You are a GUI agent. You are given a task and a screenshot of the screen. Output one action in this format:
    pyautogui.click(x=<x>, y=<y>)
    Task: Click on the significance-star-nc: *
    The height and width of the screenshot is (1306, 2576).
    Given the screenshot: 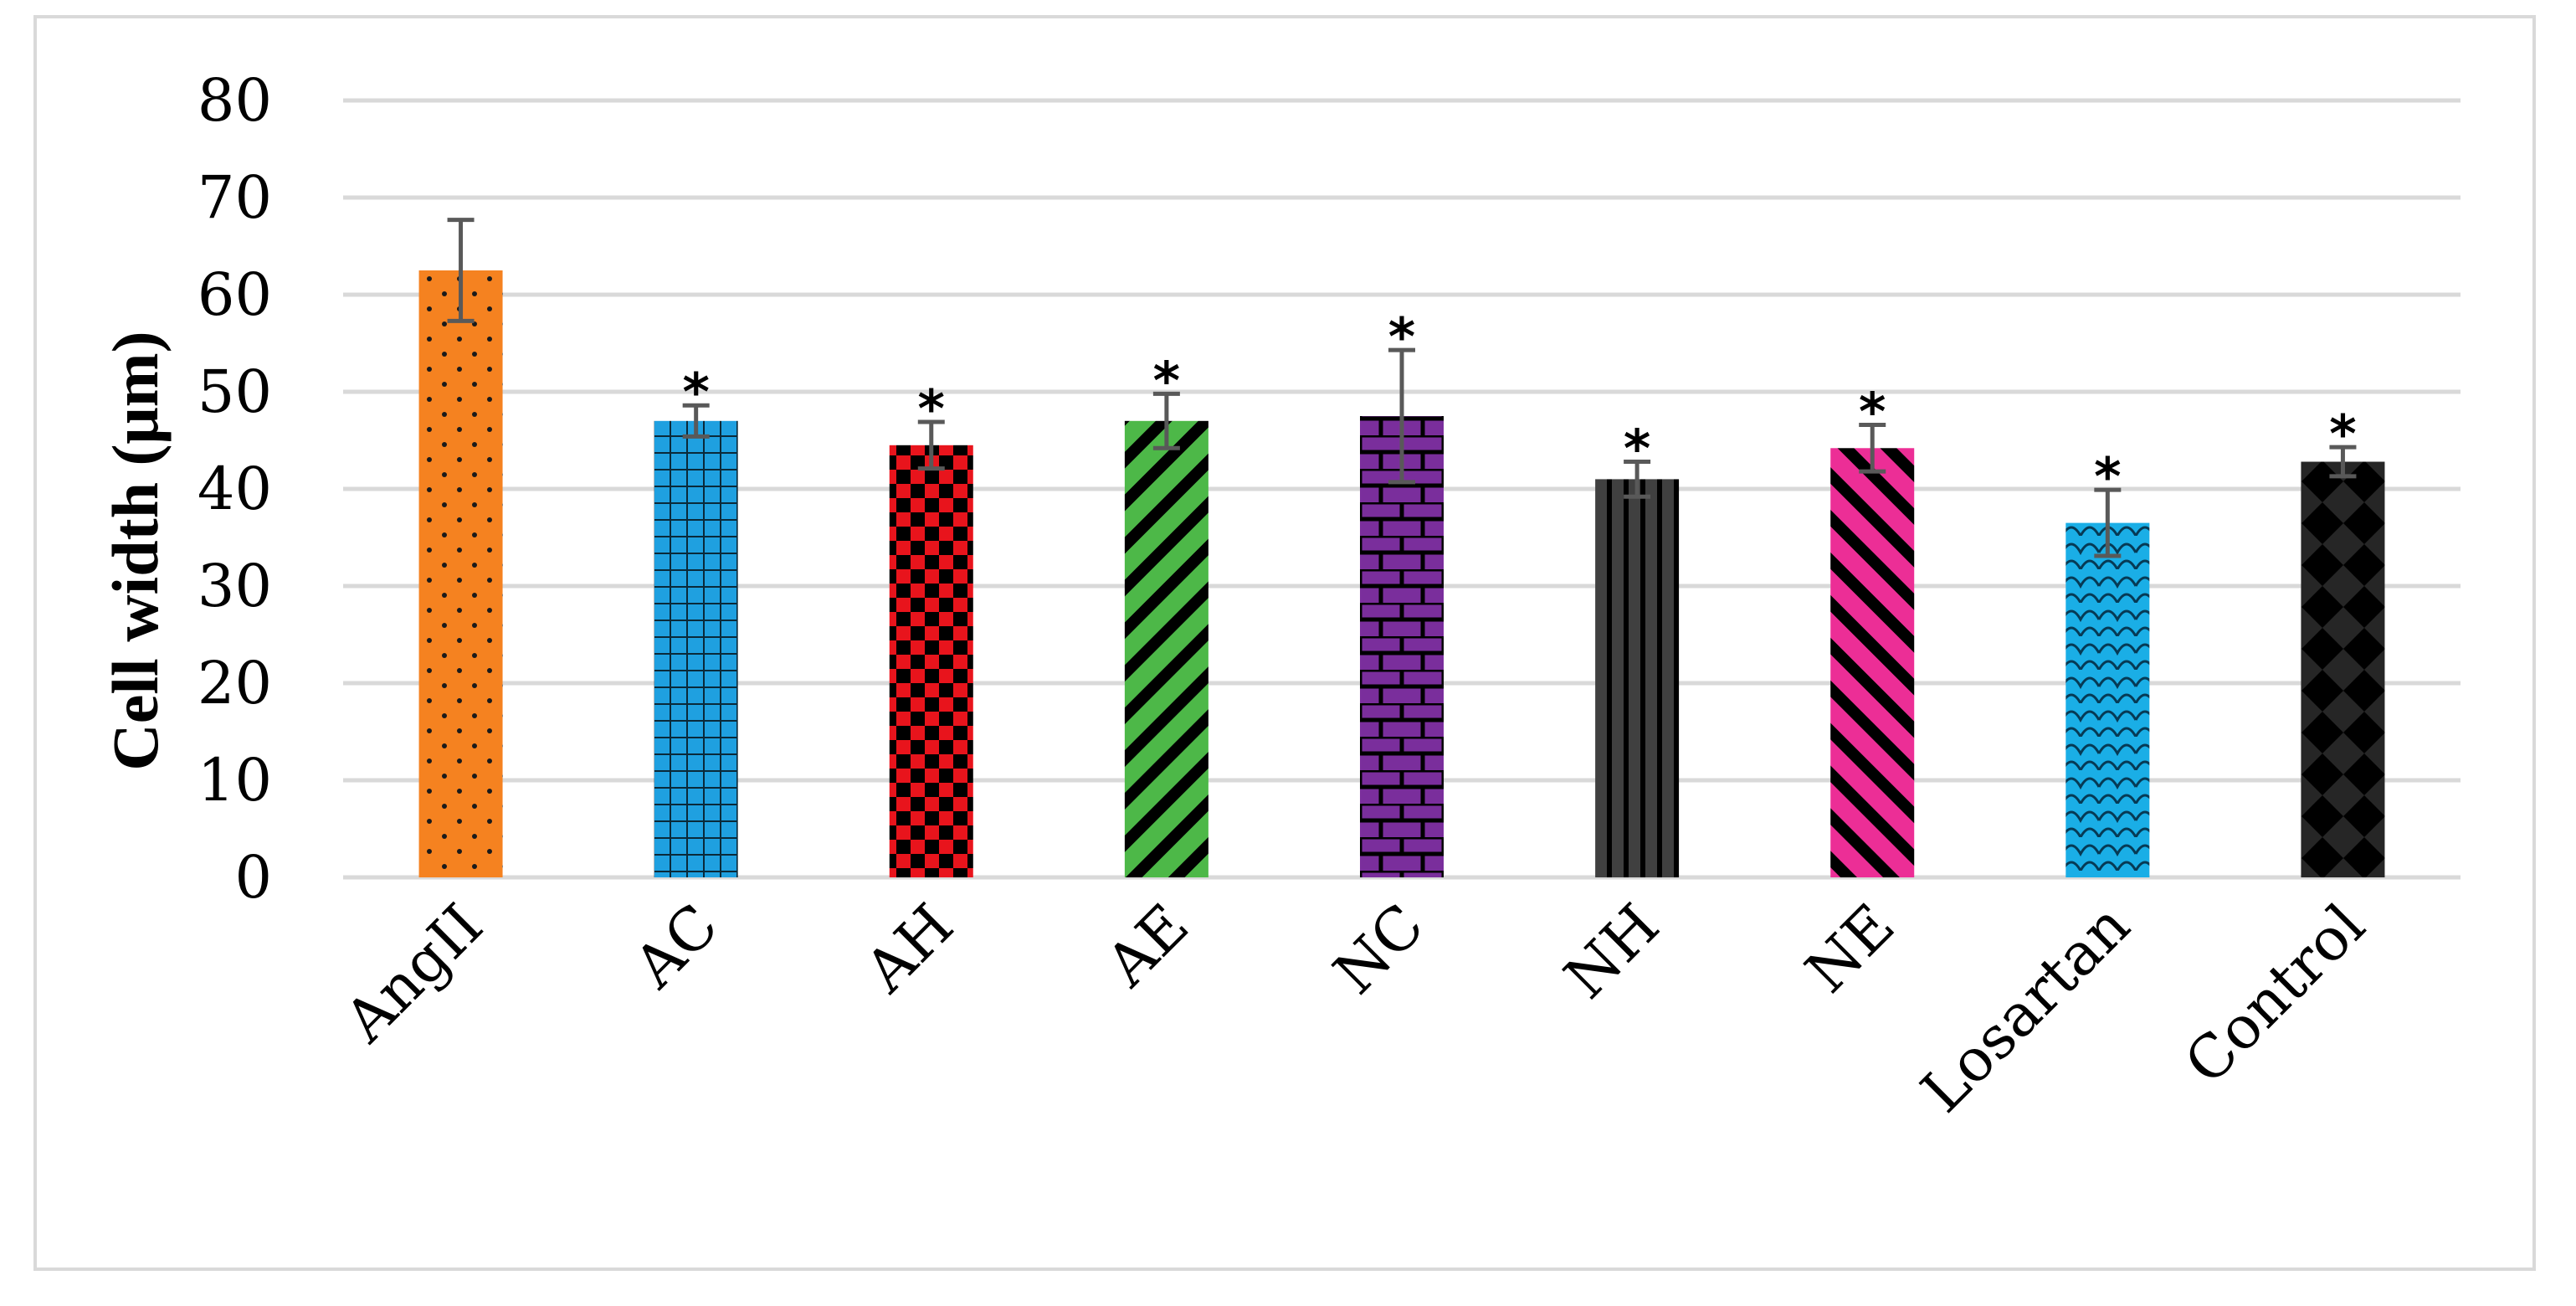 What is the action you would take?
    pyautogui.click(x=1401, y=337)
    